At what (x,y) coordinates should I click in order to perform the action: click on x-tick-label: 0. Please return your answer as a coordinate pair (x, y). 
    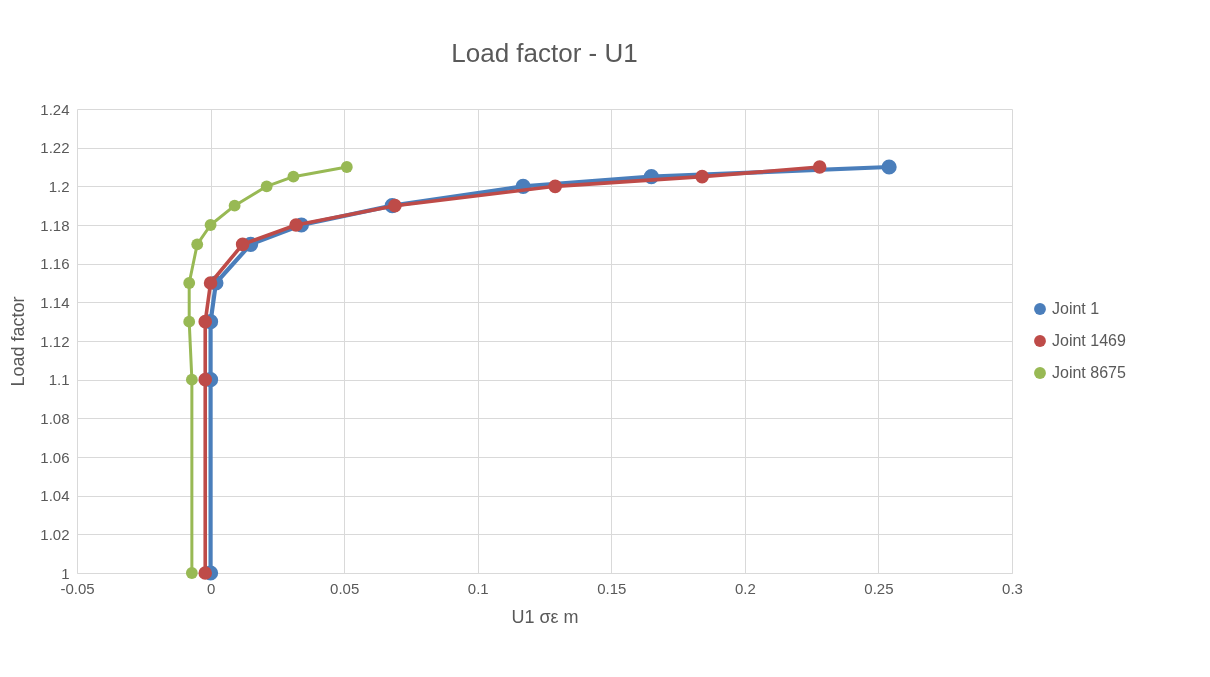
    Looking at the image, I should click on (211, 588).